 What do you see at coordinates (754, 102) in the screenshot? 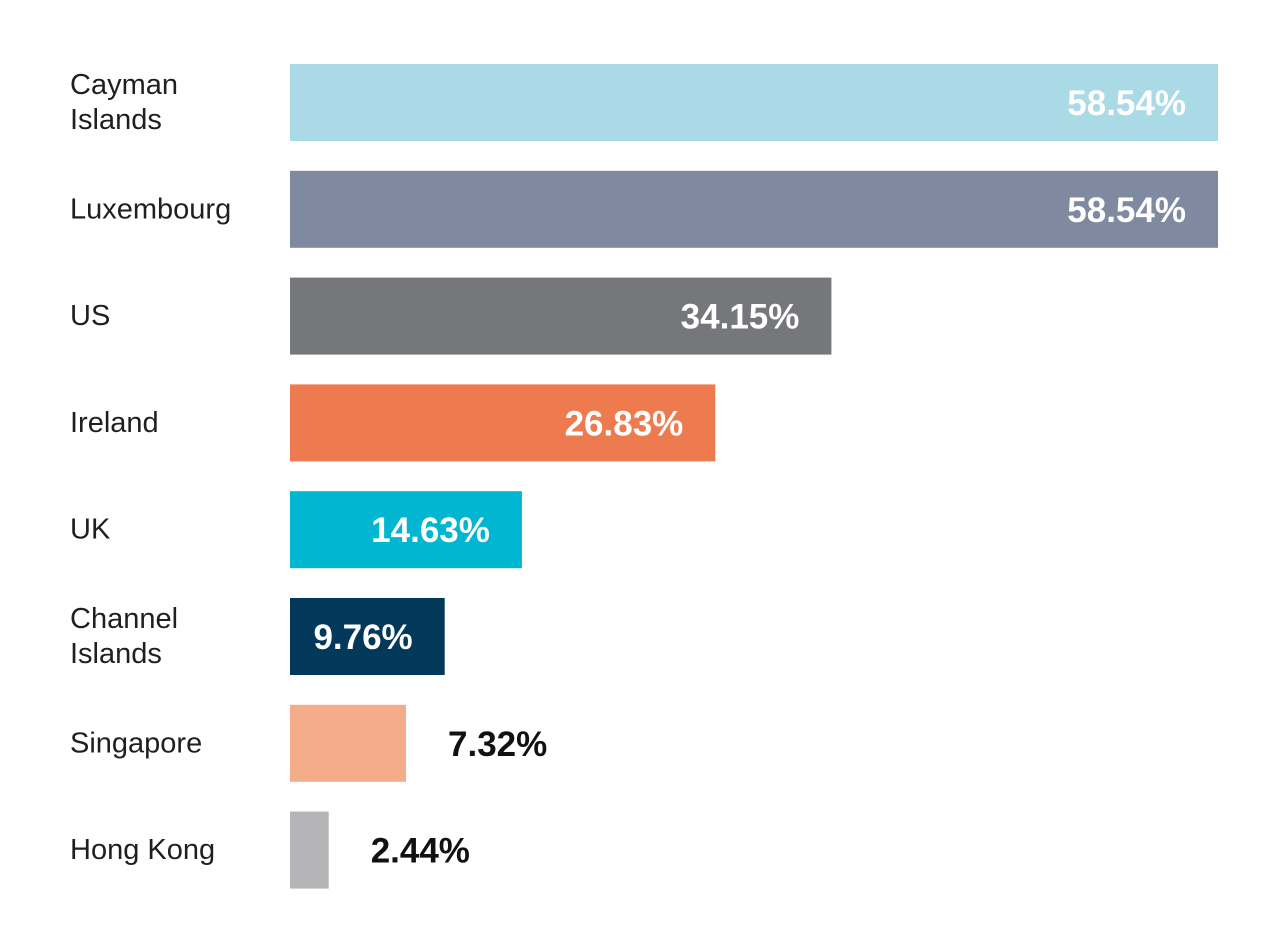
I see `bar-cayman-islands` at bounding box center [754, 102].